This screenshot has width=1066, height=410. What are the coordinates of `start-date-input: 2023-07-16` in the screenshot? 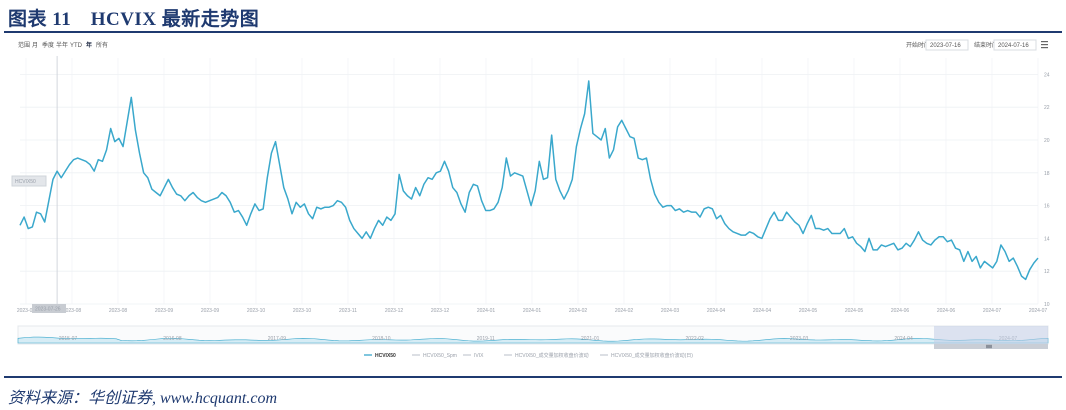 It's located at (945, 46).